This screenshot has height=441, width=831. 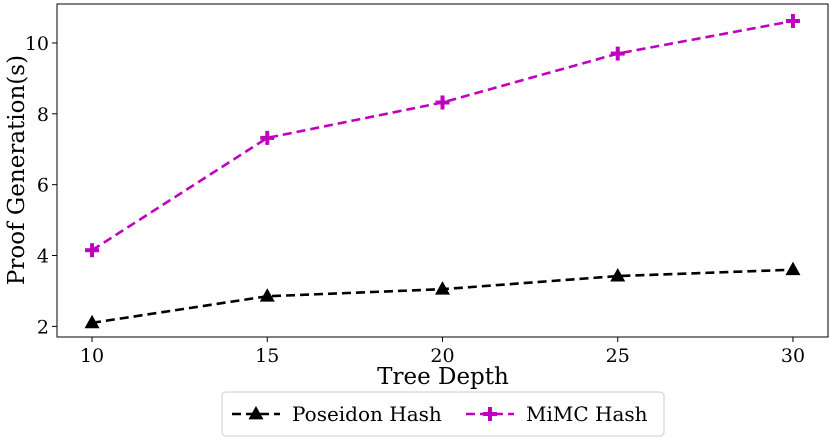 What do you see at coordinates (793, 356) in the screenshot?
I see `x-tick-label: 30` at bounding box center [793, 356].